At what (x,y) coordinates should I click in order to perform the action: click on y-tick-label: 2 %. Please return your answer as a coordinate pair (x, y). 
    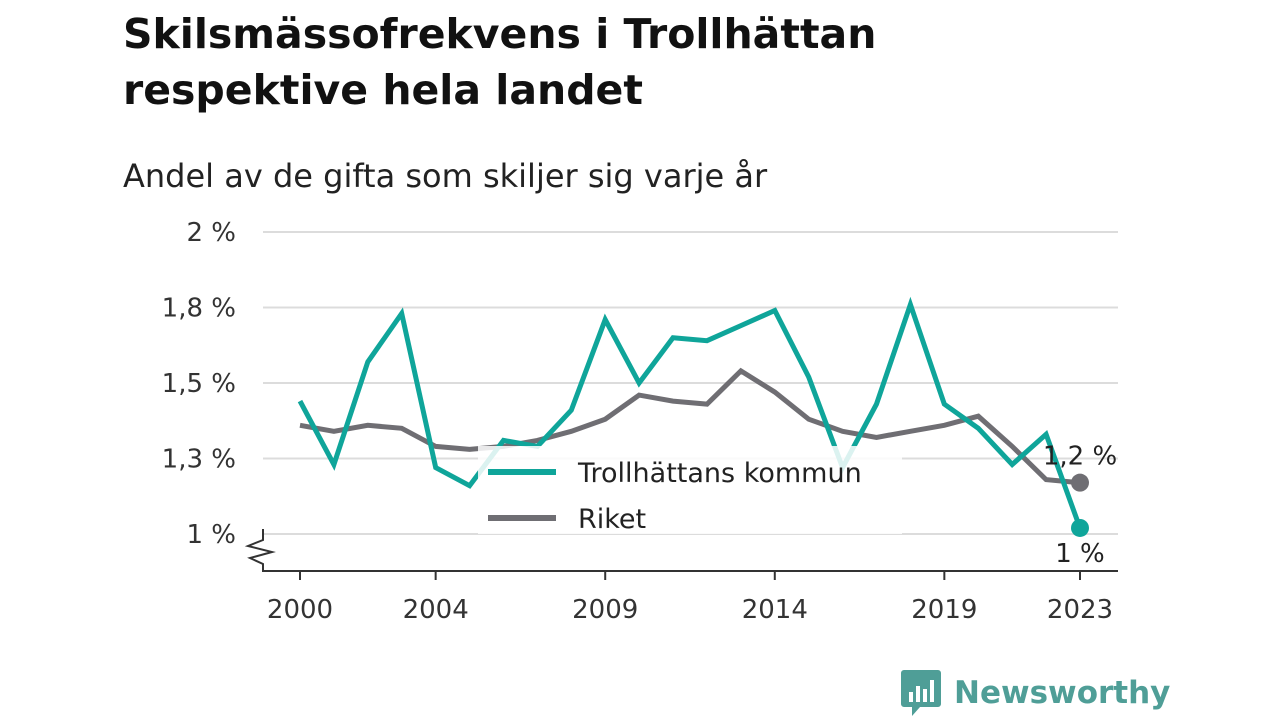
    Looking at the image, I should click on (211, 233).